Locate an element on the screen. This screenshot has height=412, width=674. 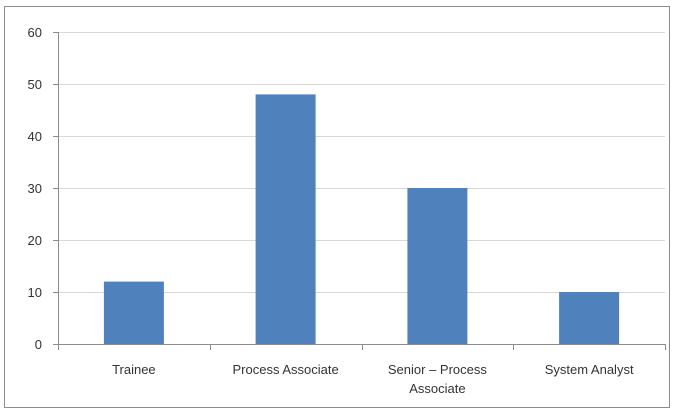
x-category-label-line: Process Associate is located at coordinates (286, 369).